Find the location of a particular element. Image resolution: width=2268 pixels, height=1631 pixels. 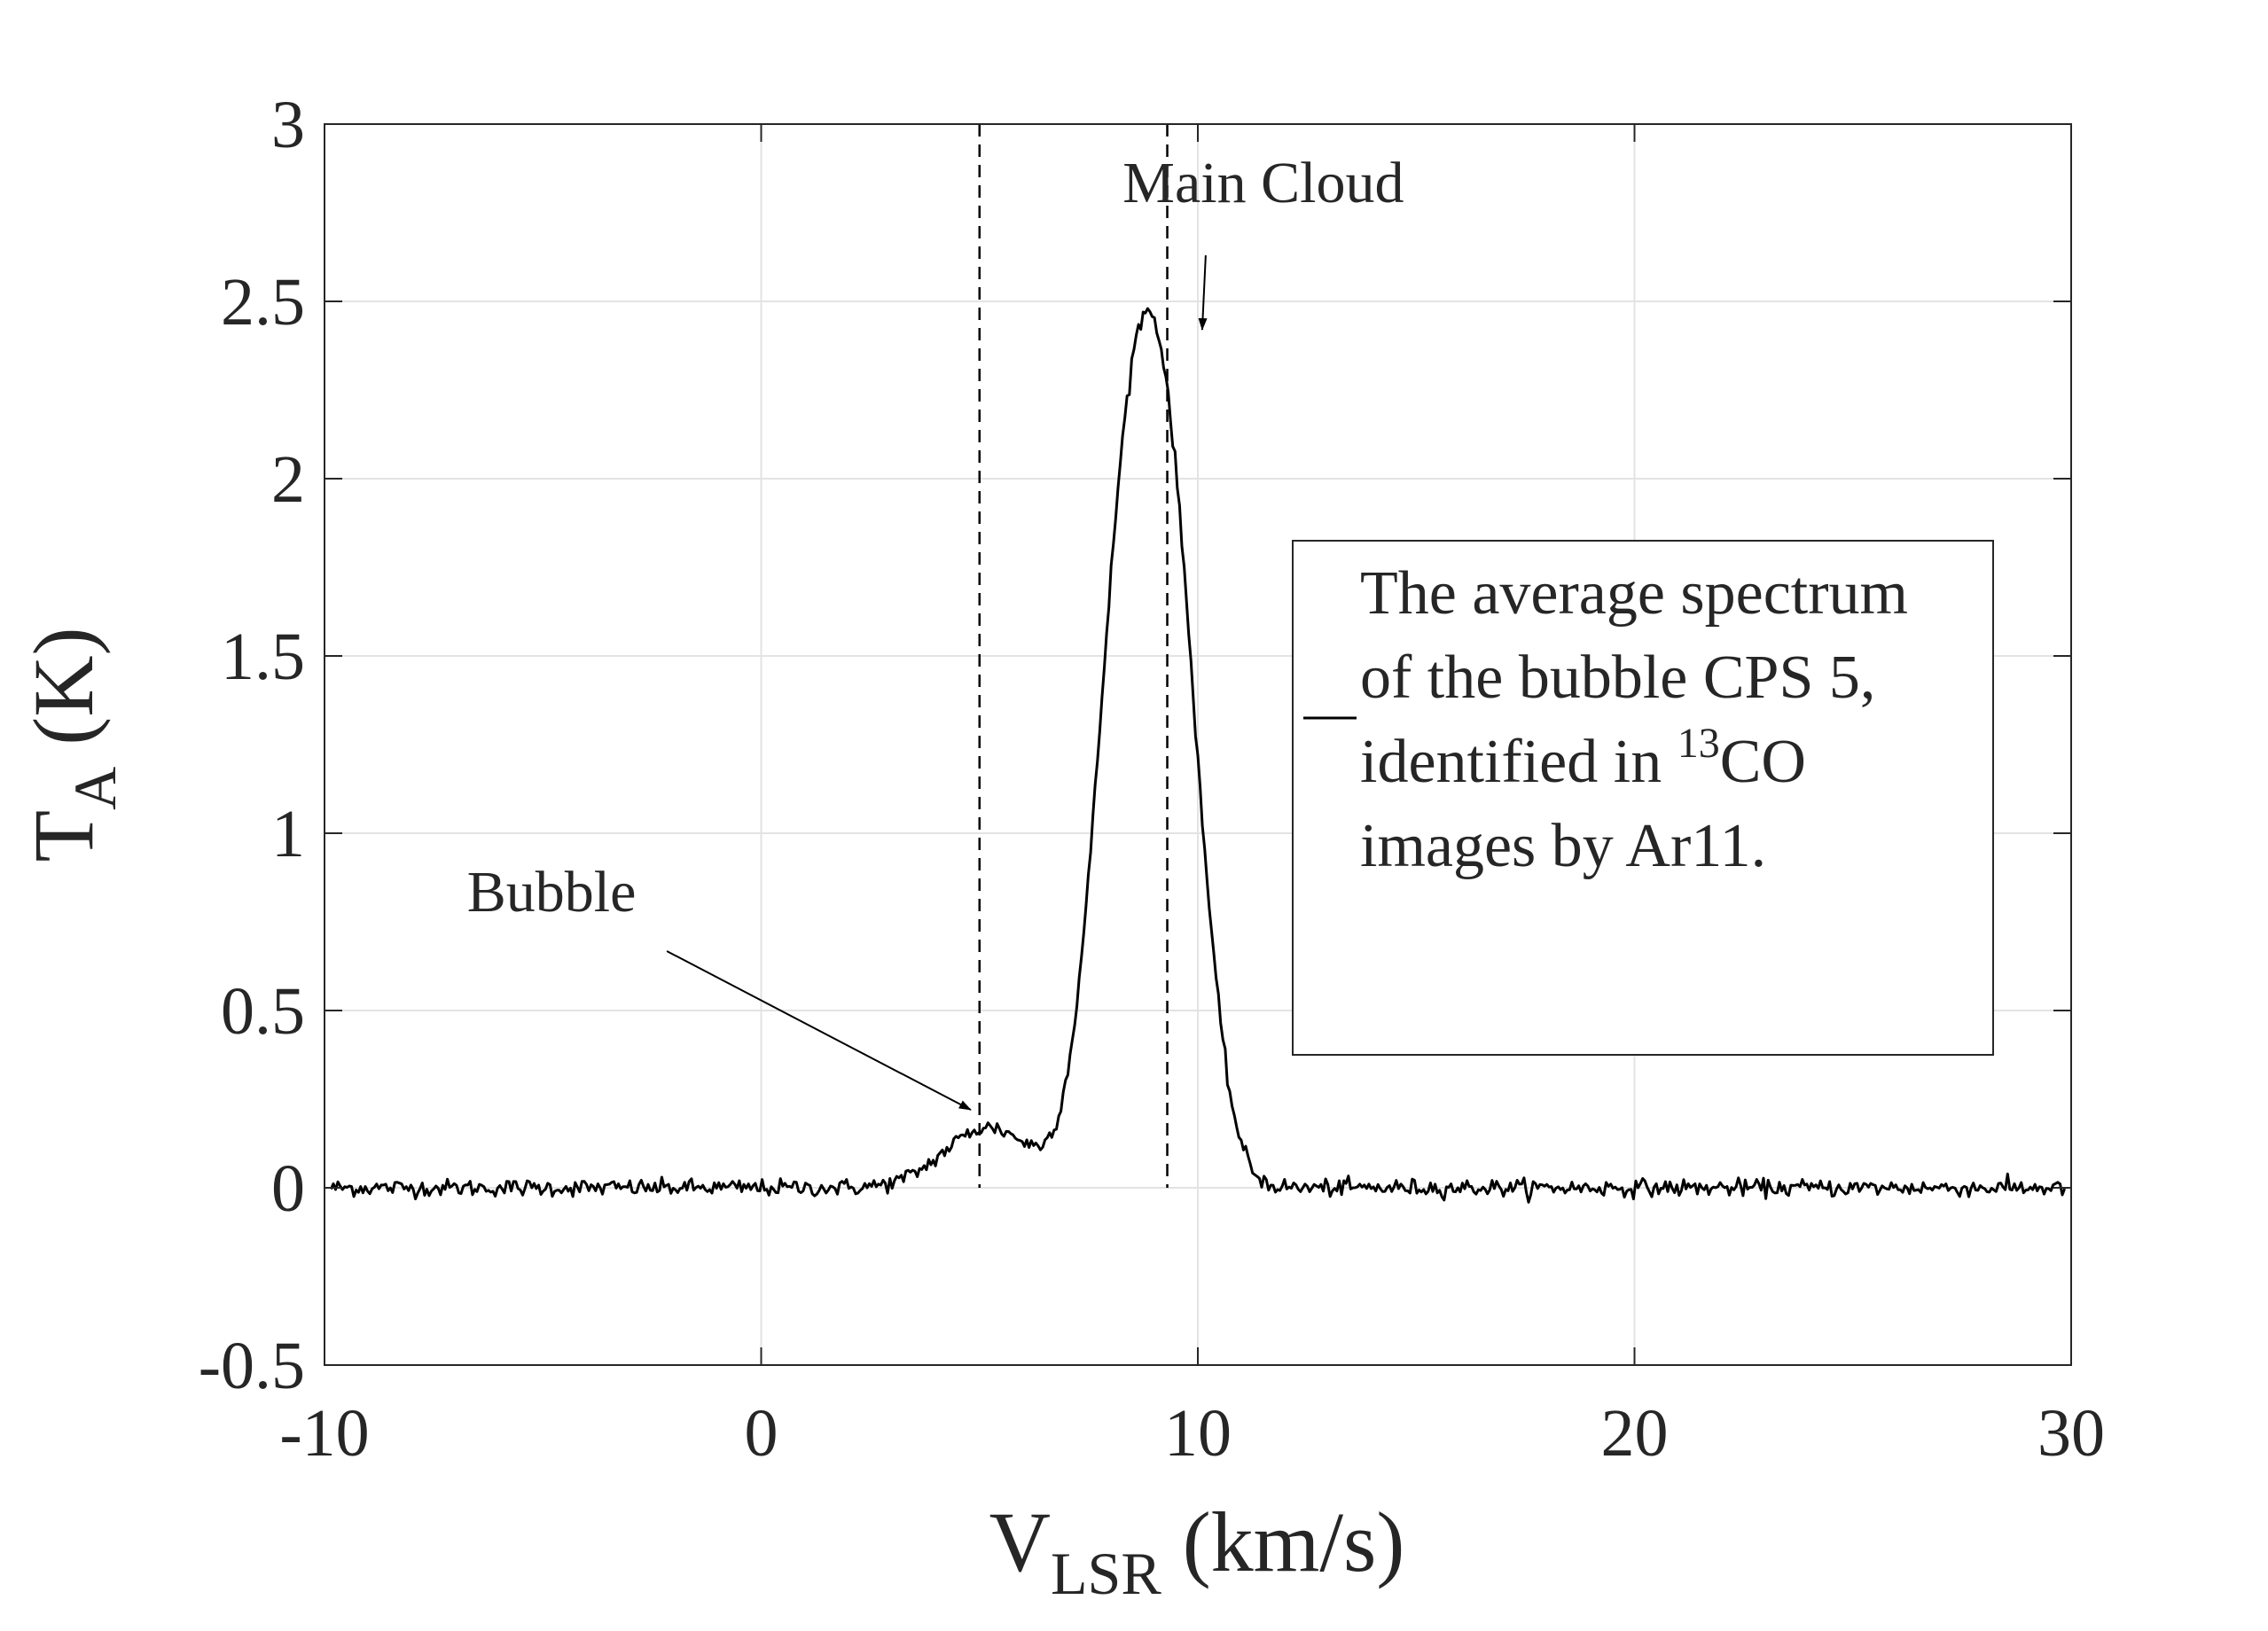

x-axis-label-main: V is located at coordinates (1020, 1541).